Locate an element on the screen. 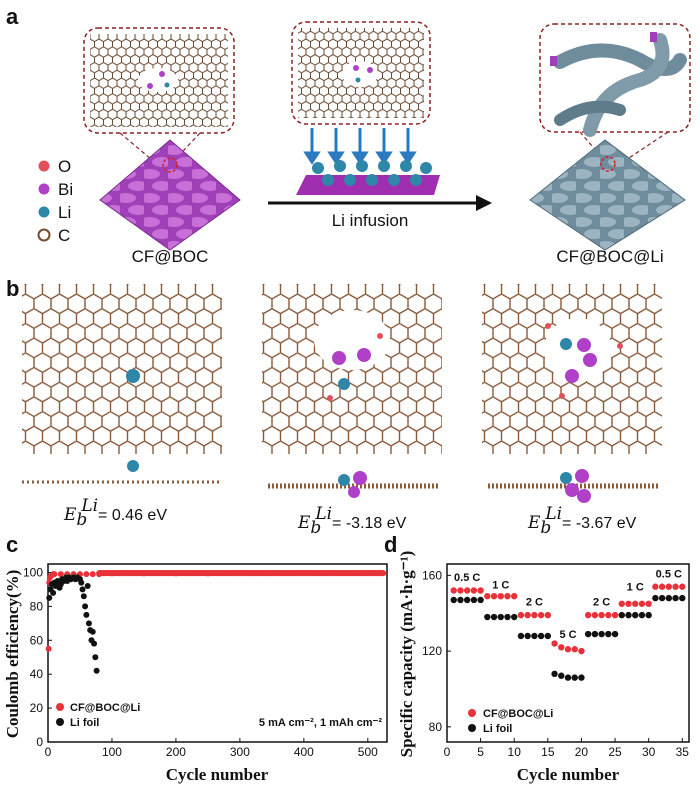  bismuth-atom-icon is located at coordinates (44, 189).